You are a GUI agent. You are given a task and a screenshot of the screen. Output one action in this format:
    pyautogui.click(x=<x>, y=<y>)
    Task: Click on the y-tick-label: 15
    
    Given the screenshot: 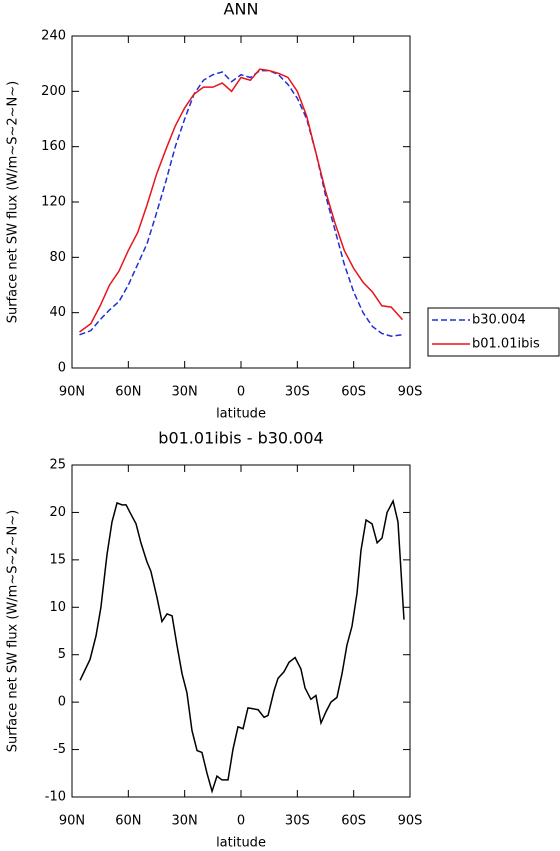 What is the action you would take?
    pyautogui.click(x=57, y=559)
    